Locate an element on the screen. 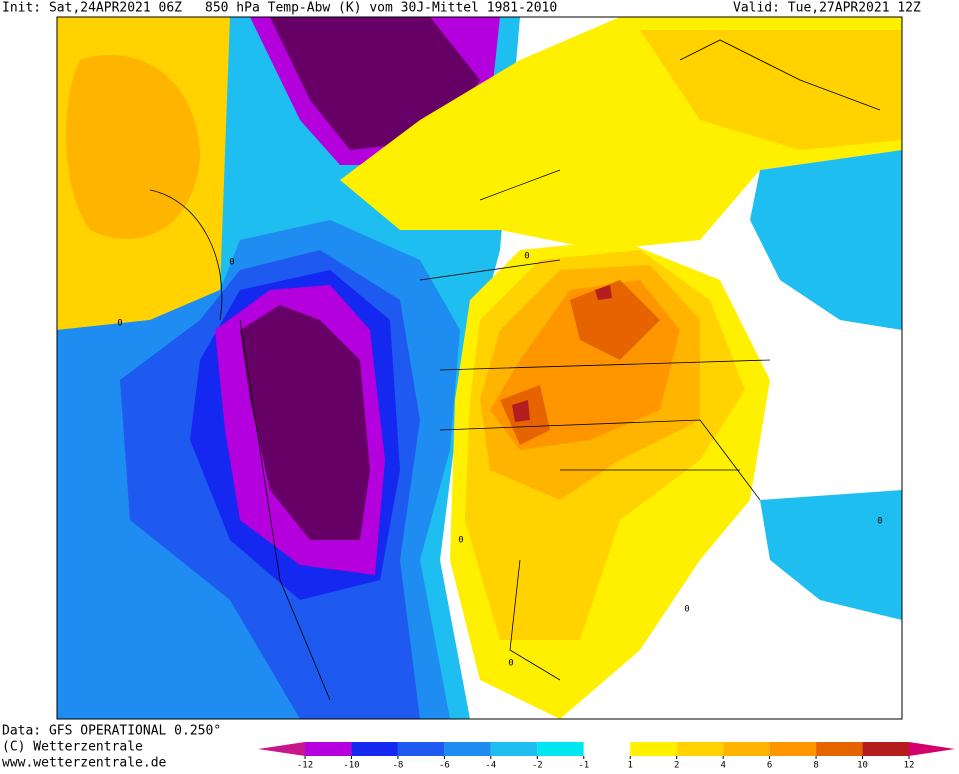 The height and width of the screenshot is (774, 959). colorbar-label: -6 is located at coordinates (444, 766).